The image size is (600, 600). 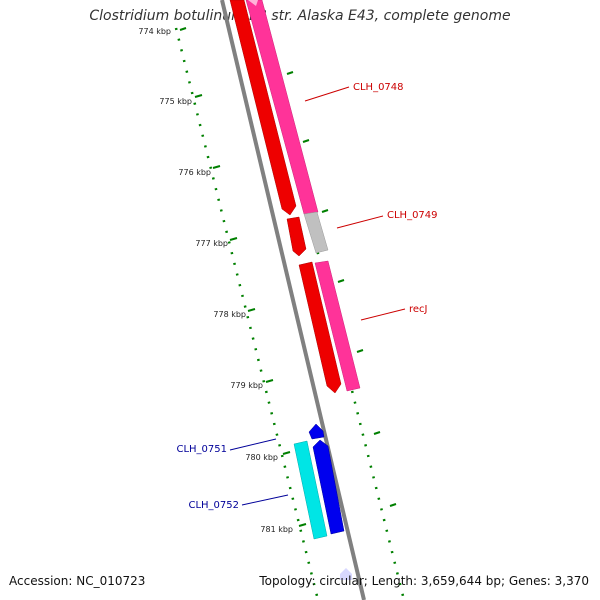 I want to click on gene-label-clh-0751: CLH_0751, so click(x=201, y=449).